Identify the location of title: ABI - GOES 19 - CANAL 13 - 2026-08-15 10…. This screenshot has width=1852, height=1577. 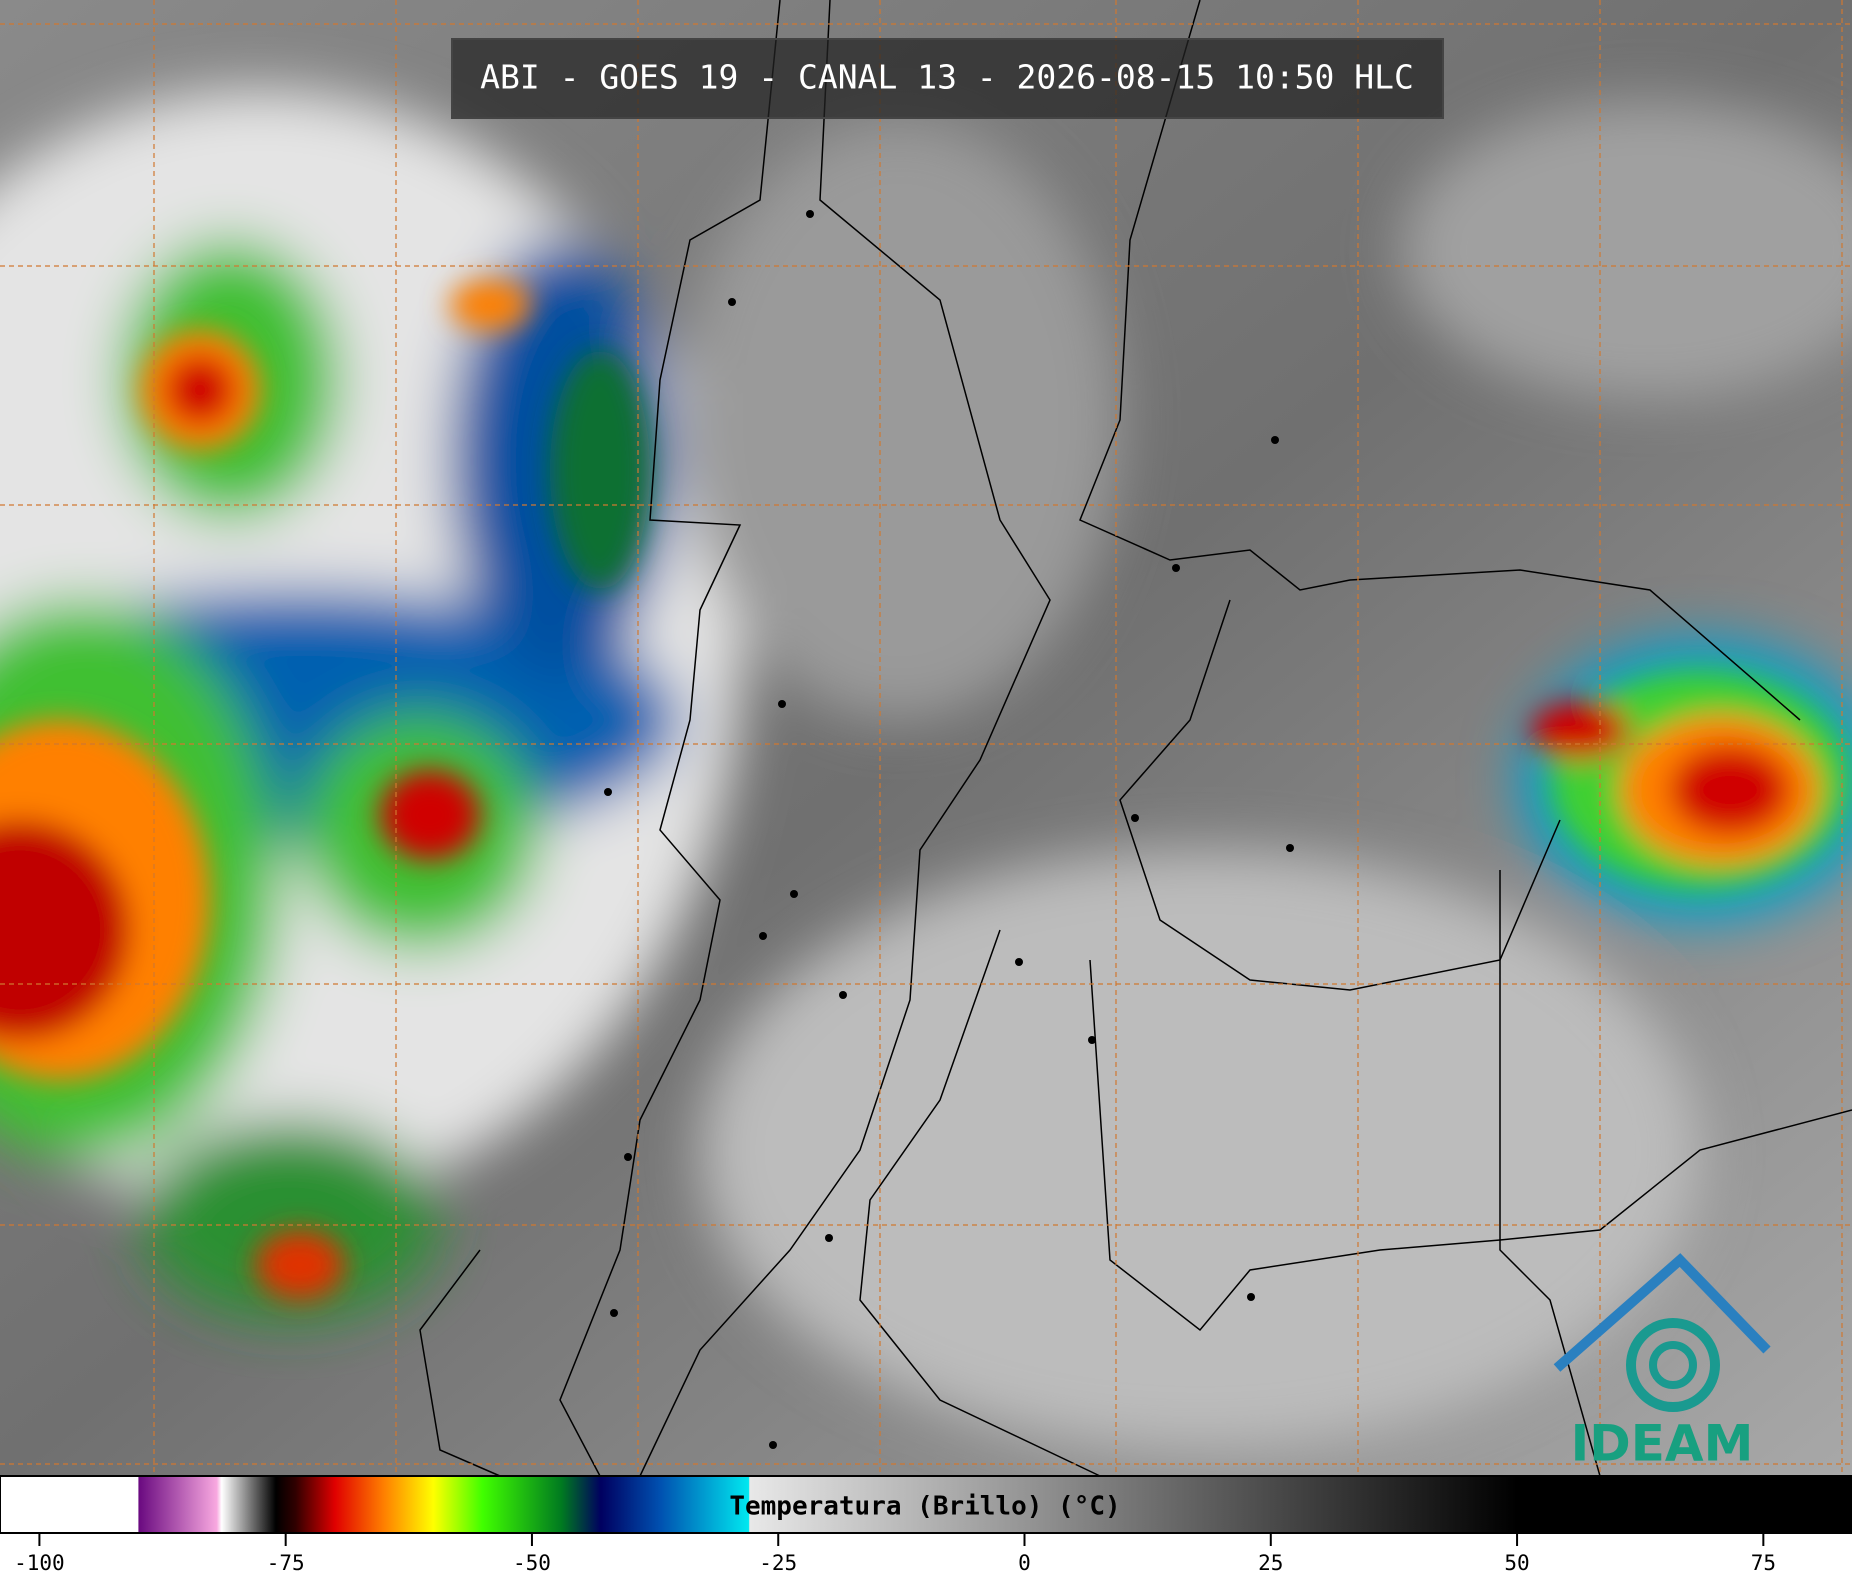
(947, 77).